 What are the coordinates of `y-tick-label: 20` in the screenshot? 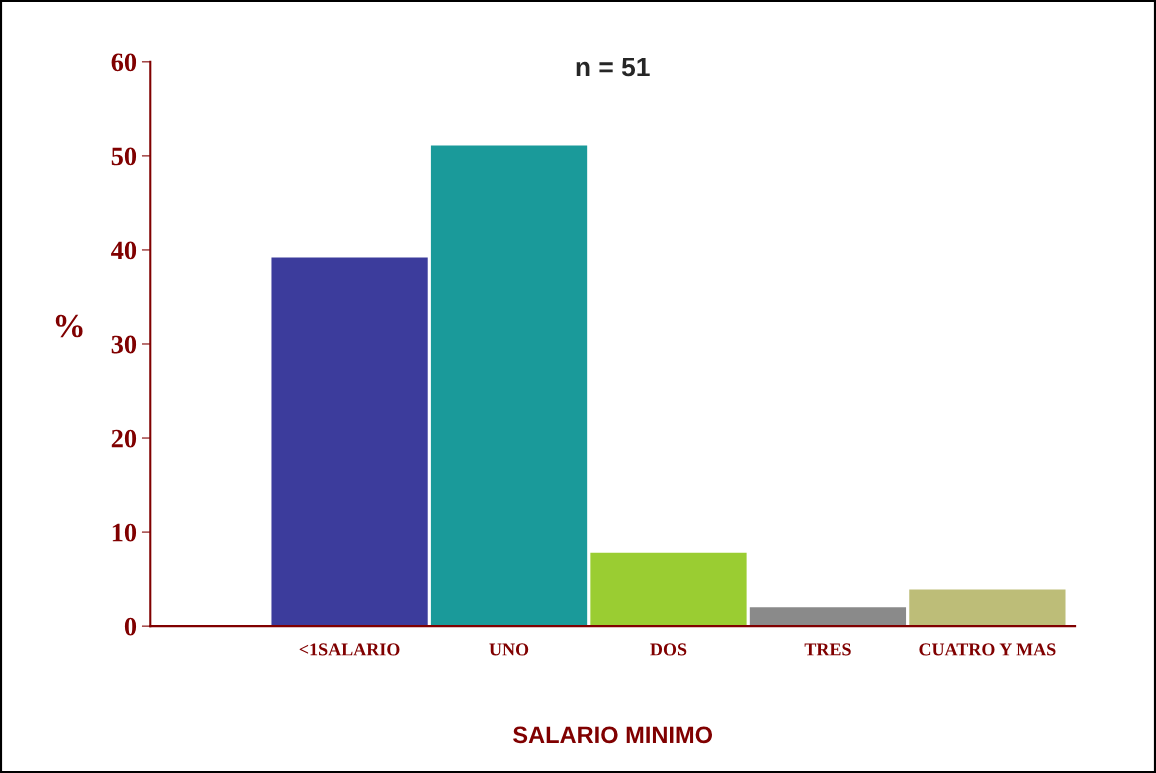 It's located at (124, 438).